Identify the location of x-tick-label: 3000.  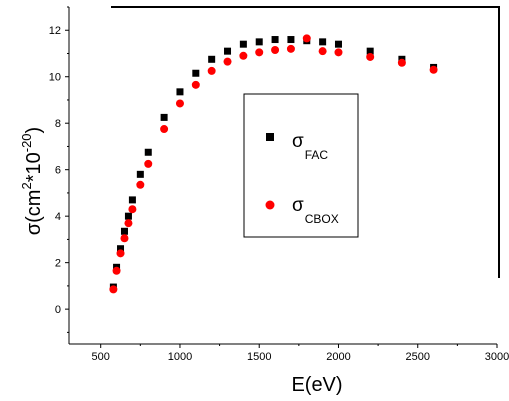
(497, 357).